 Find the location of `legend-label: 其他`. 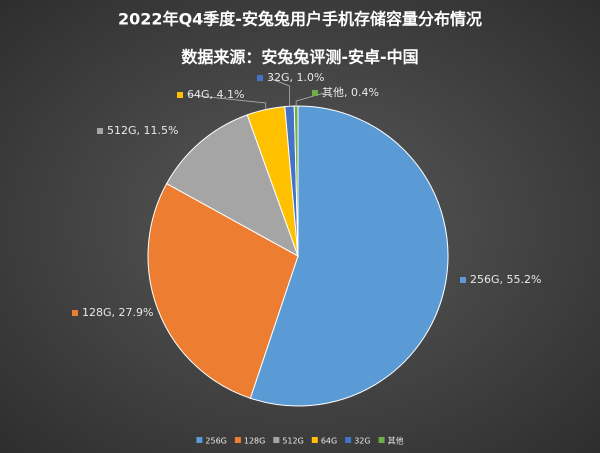

legend-label: 其他 is located at coordinates (396, 441).